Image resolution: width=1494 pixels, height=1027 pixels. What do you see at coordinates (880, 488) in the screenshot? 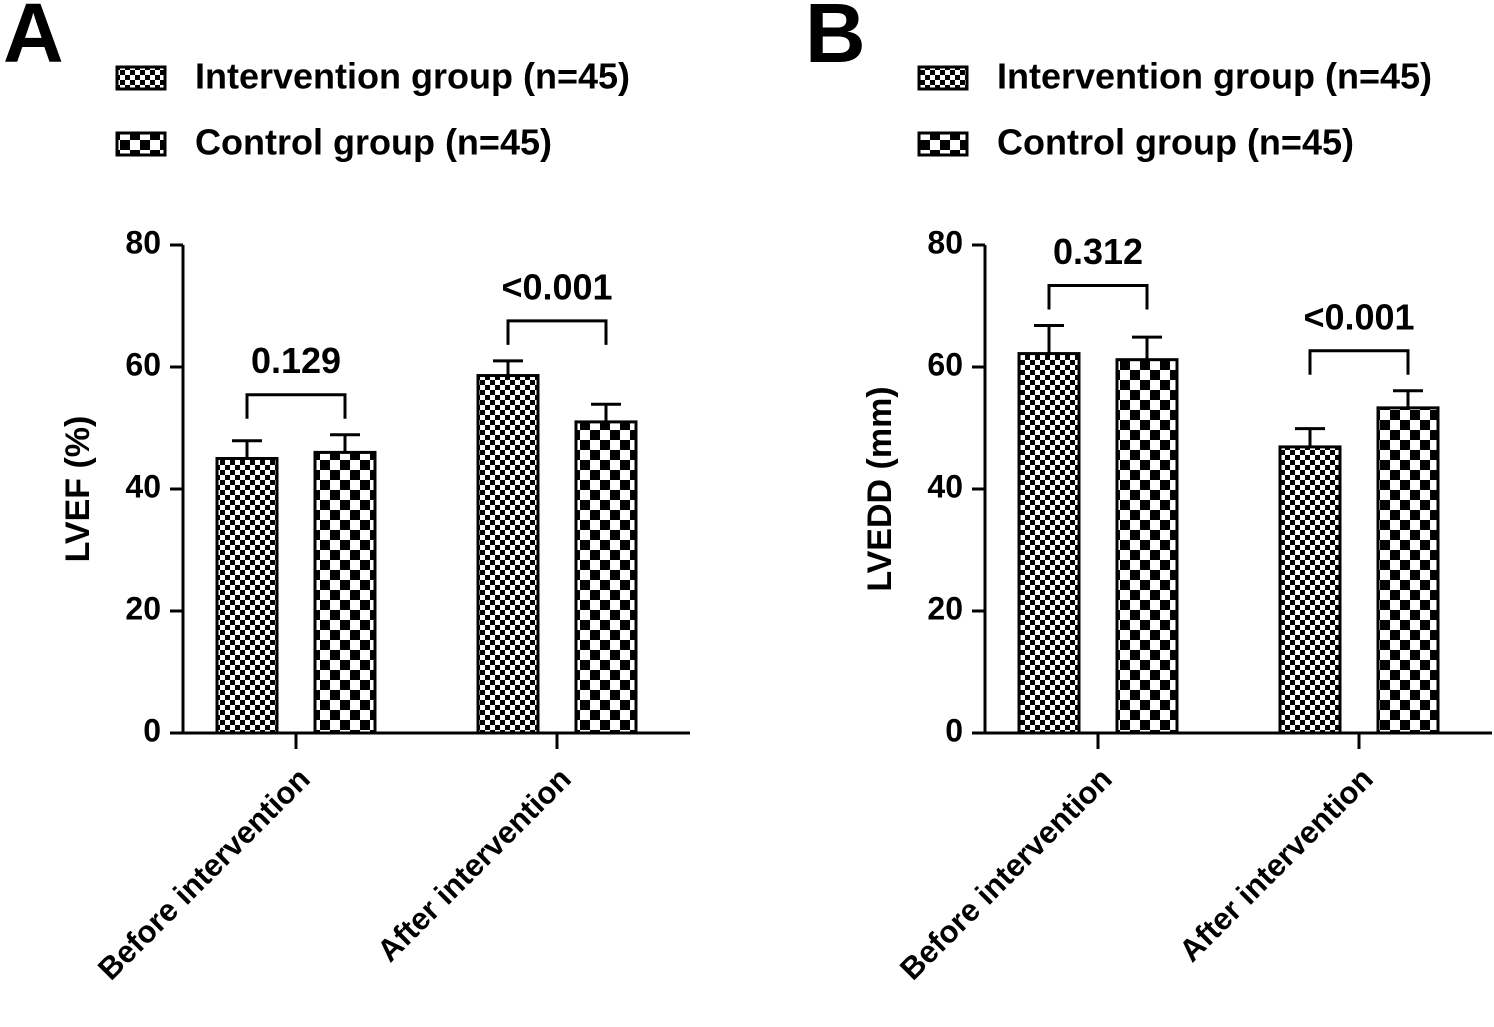
I see `y-axis-label: LVEDD (mm)` at bounding box center [880, 488].